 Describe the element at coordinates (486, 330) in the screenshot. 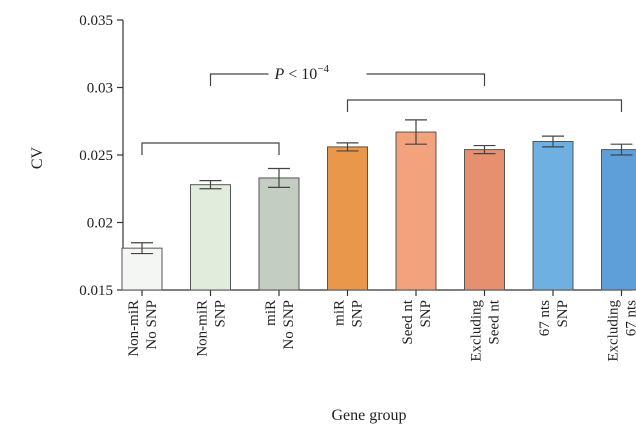

I see `x-tick-label: Excluding Seed nt` at that location.